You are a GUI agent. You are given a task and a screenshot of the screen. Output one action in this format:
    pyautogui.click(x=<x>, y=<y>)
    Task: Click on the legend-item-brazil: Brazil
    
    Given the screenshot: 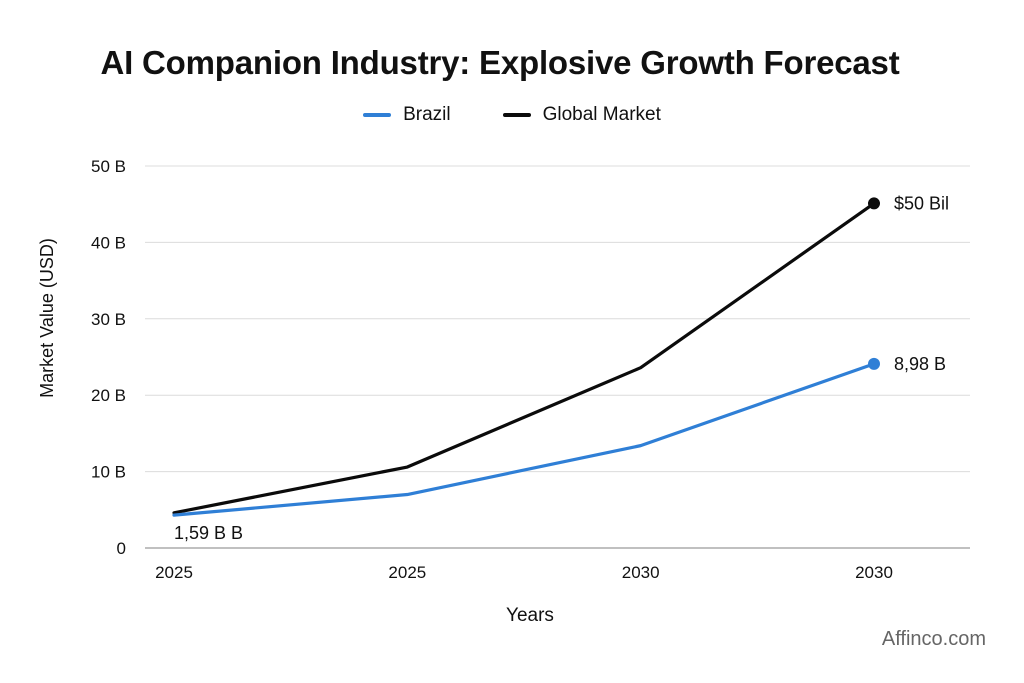 What is the action you would take?
    pyautogui.click(x=407, y=115)
    